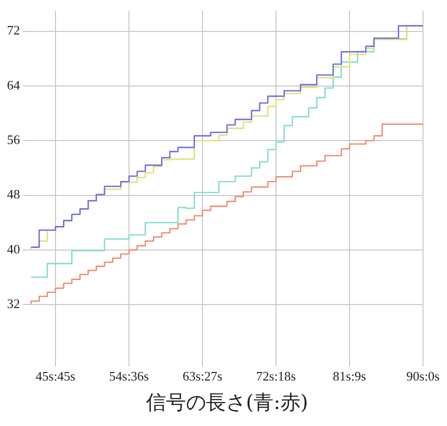  I want to click on y-tick-label: 40, so click(13, 248).